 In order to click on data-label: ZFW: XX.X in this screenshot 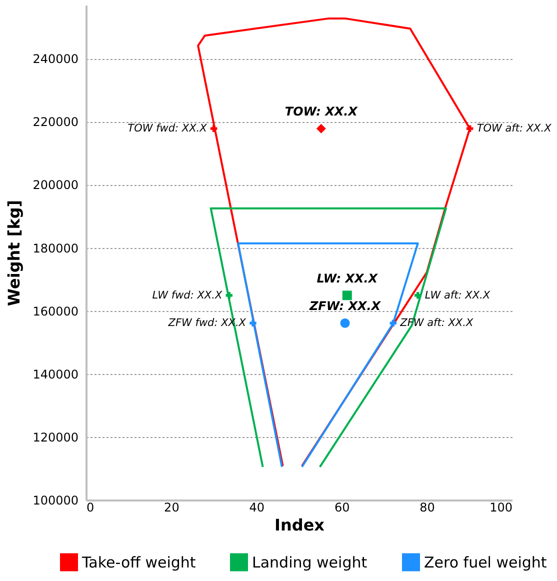, I will do `click(345, 306)`.